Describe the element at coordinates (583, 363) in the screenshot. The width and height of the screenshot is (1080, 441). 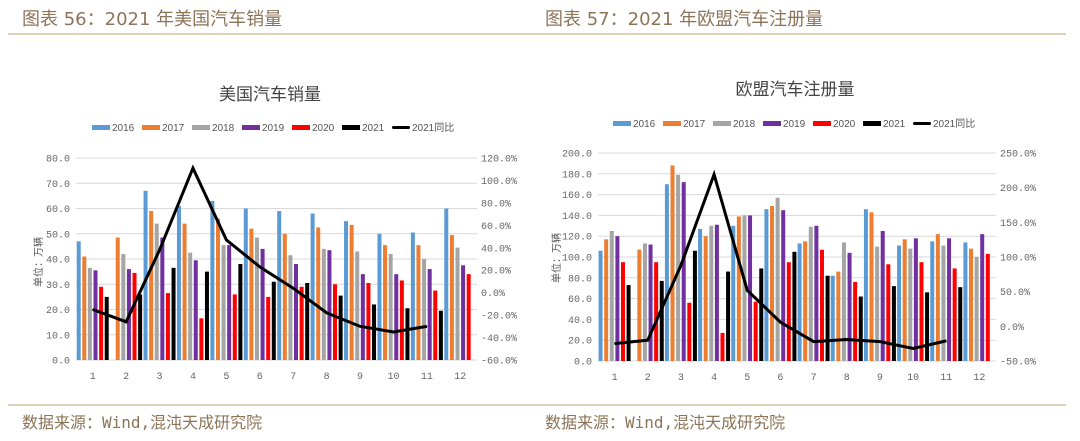
I see `y-tick-label: 0.0` at that location.